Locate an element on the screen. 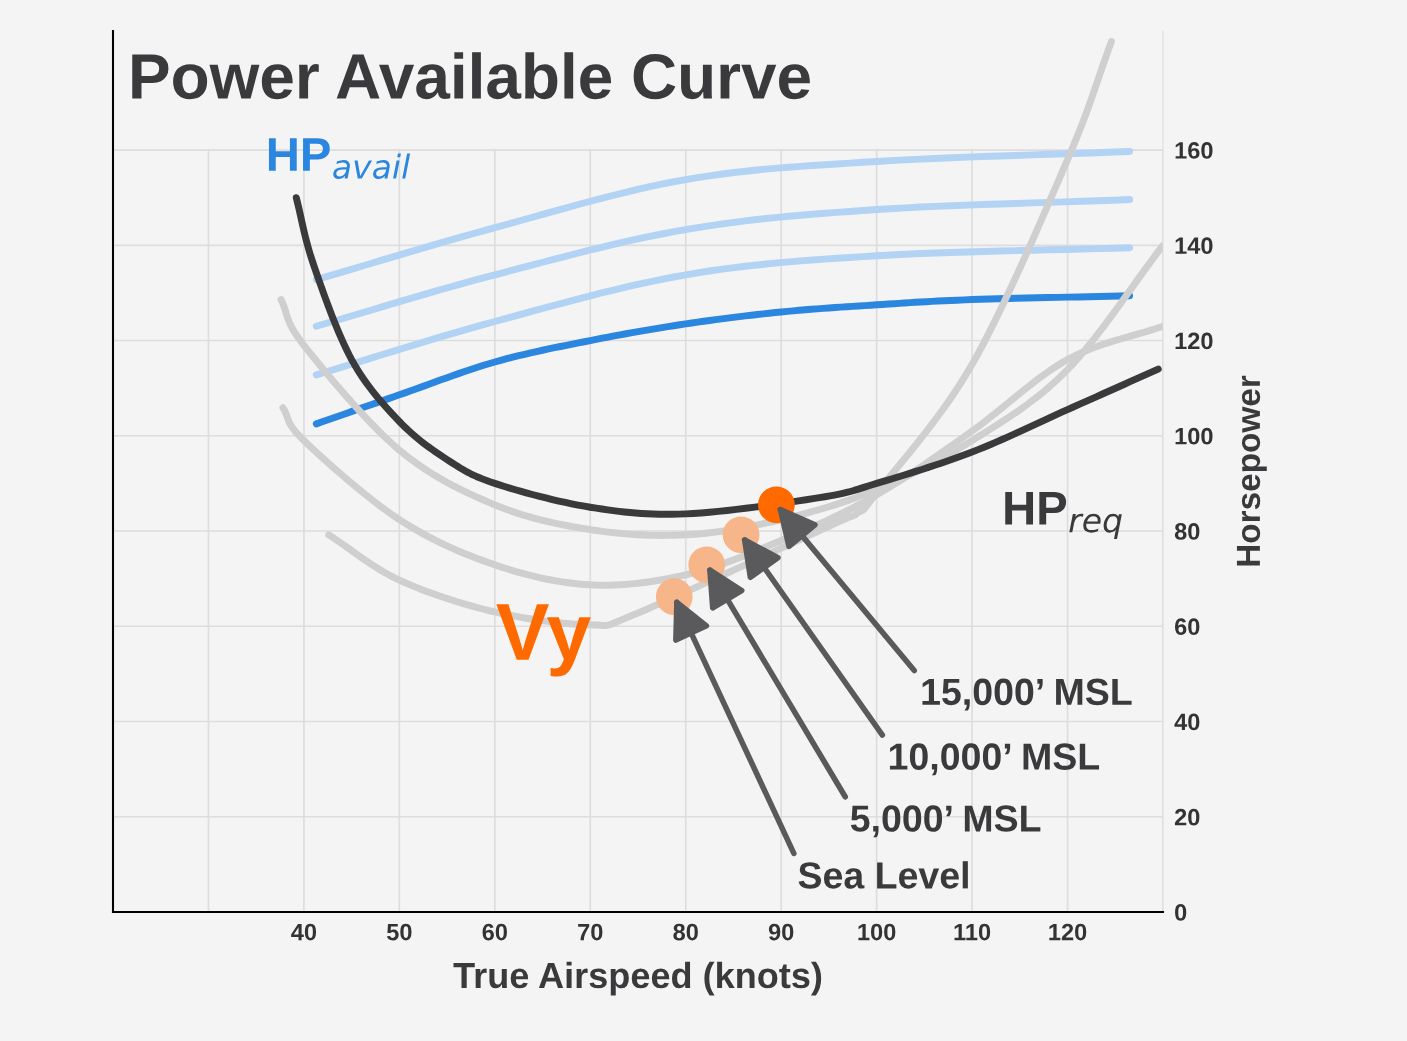 This screenshot has width=1407, height=1041. annotation: 15,000’ MSL is located at coordinates (1027, 694).